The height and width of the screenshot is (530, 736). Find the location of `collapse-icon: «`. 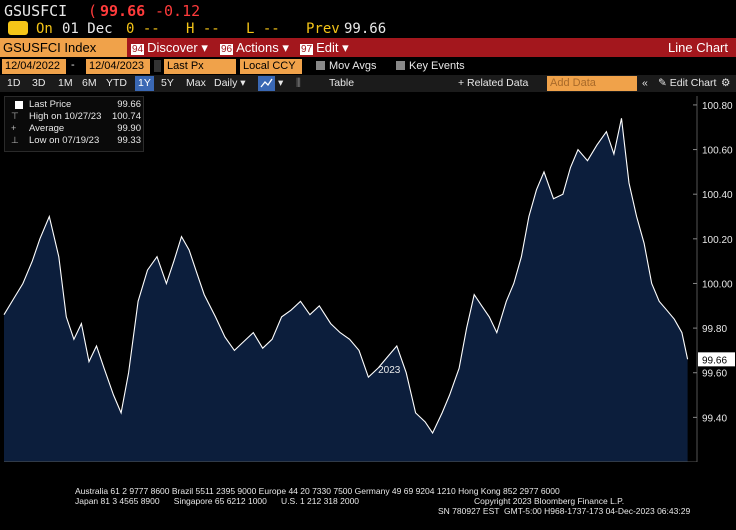

collapse-icon: « is located at coordinates (645, 83).